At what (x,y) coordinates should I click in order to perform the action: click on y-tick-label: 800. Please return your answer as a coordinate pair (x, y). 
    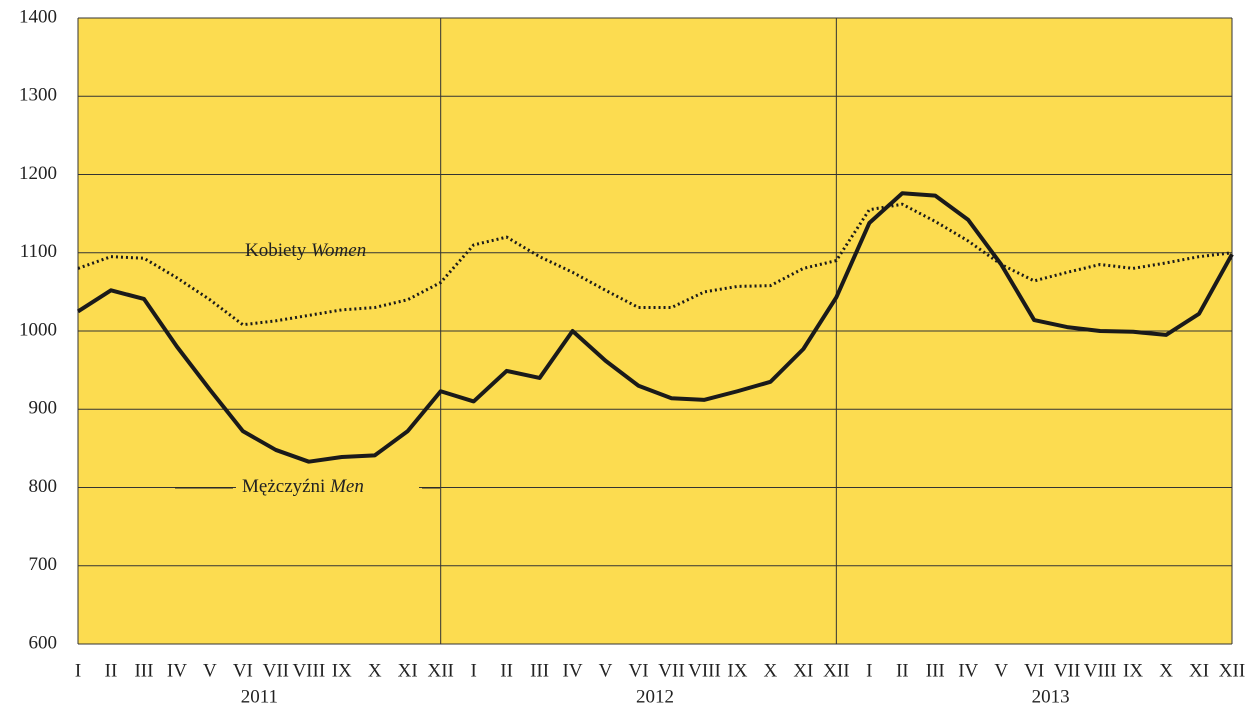
    Looking at the image, I should click on (43, 486).